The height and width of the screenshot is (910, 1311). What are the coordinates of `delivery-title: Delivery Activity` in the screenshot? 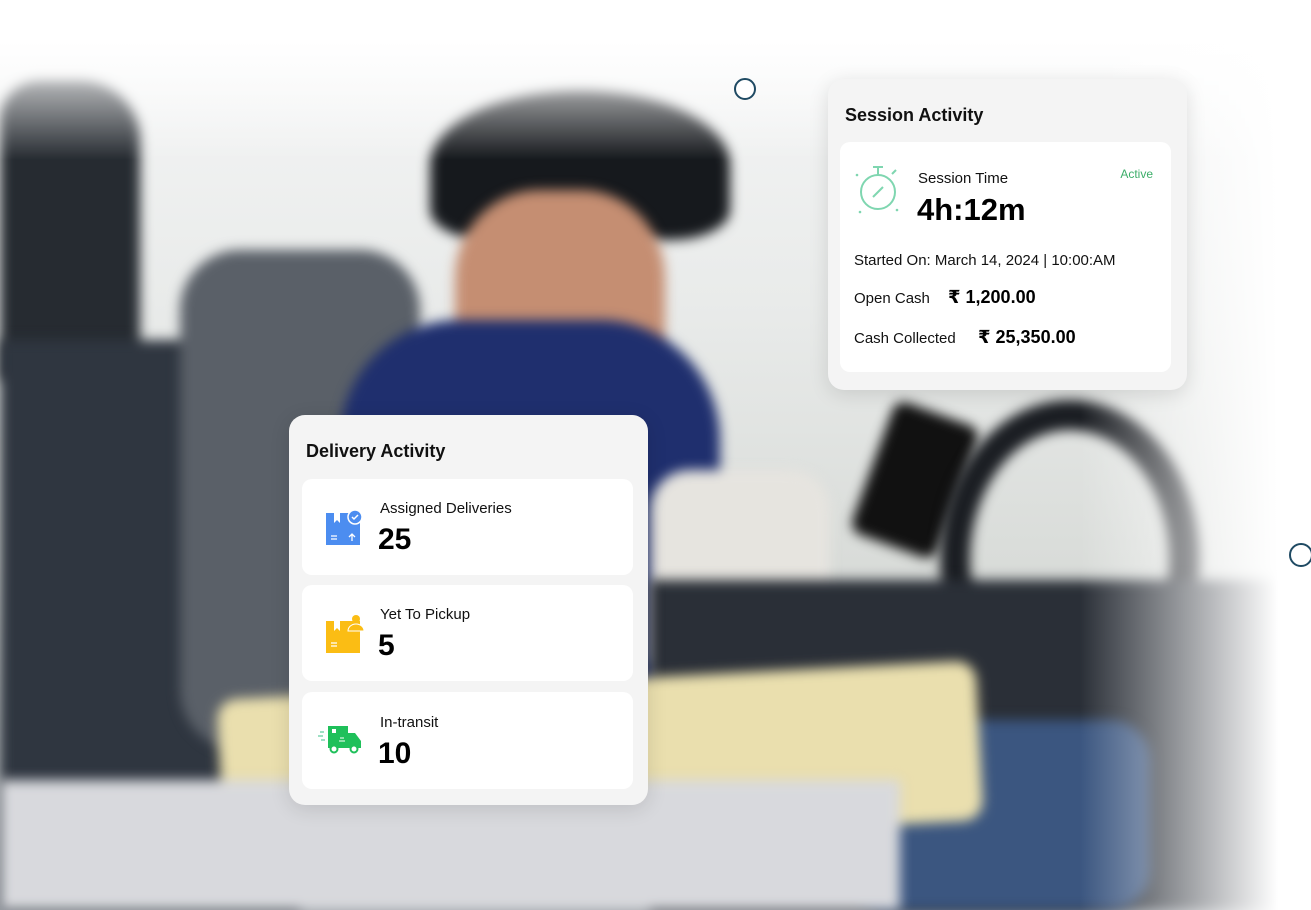 It's located at (376, 451).